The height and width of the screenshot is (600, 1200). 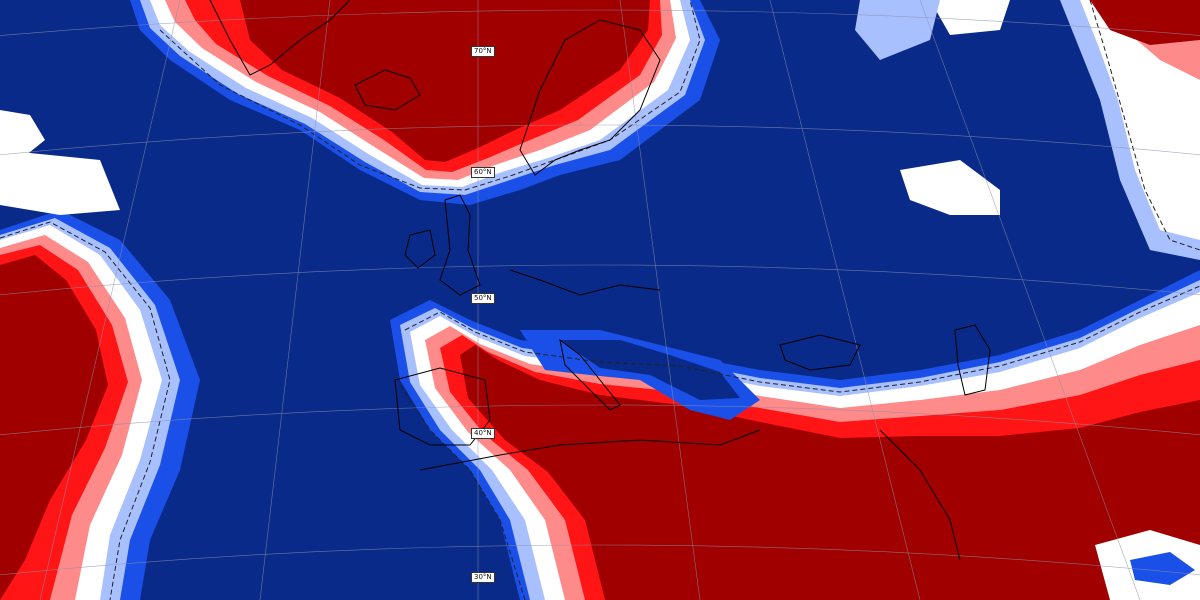 What do you see at coordinates (483, 298) in the screenshot?
I see `latitude-label-50n: 50°N` at bounding box center [483, 298].